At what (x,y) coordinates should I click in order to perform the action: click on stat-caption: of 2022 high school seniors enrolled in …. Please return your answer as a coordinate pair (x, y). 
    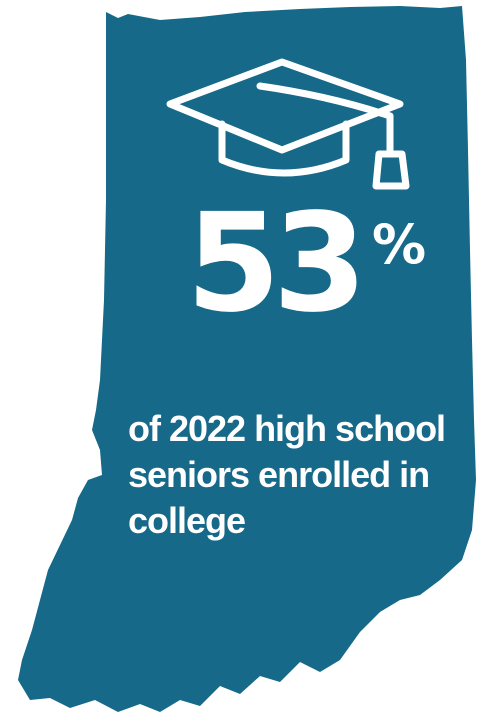
    Looking at the image, I should click on (287, 474).